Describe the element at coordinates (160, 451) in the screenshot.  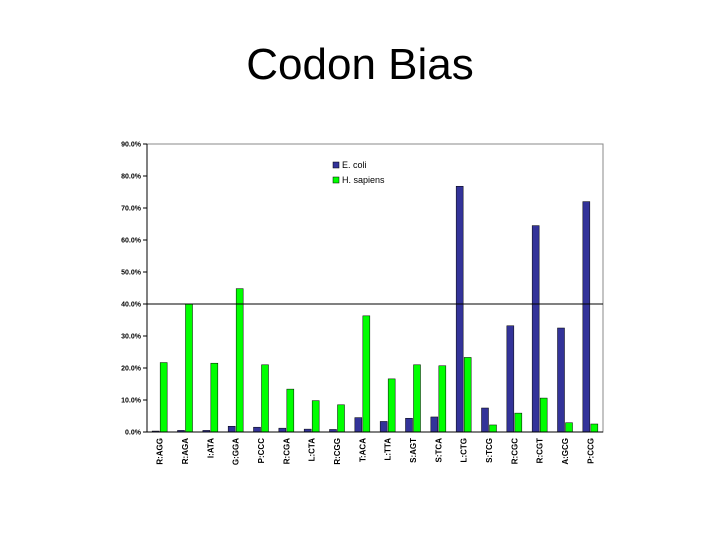
I see `x-tick-label: R:AGG` at that location.